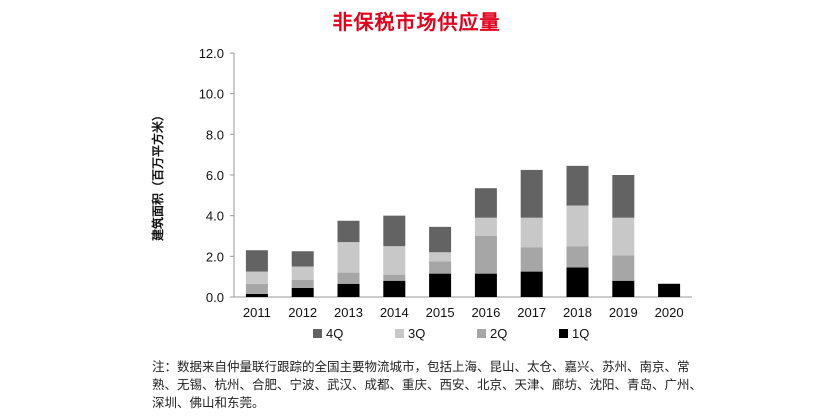  Describe the element at coordinates (485, 255) in the screenshot. I see `bar-segment-2Q-2016` at that location.